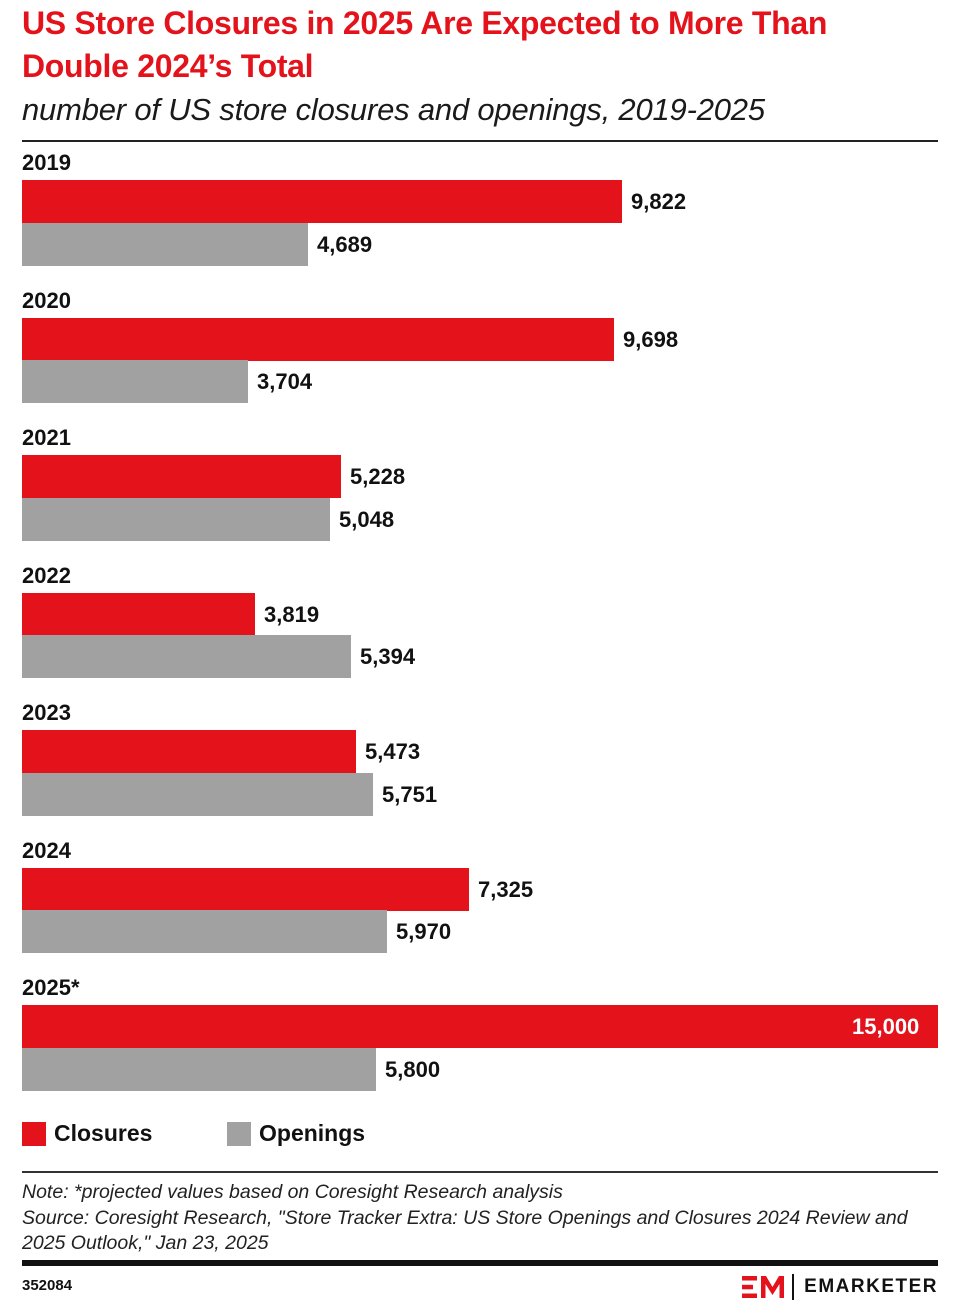 The height and width of the screenshot is (1310, 956). Describe the element at coordinates (285, 381) in the screenshot. I see `openings-value-label: 3,704` at that location.